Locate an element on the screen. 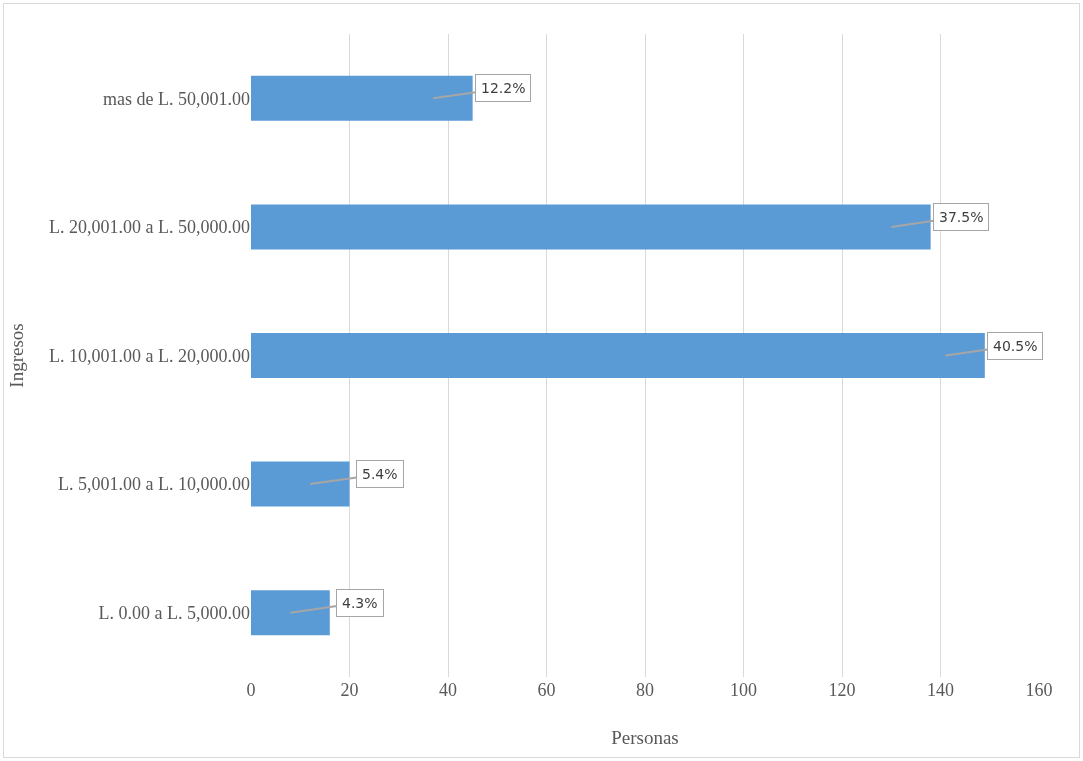 This screenshot has height=761, width=1083. y-tick-label: mas de L. 50,001.00 is located at coordinates (176, 98).